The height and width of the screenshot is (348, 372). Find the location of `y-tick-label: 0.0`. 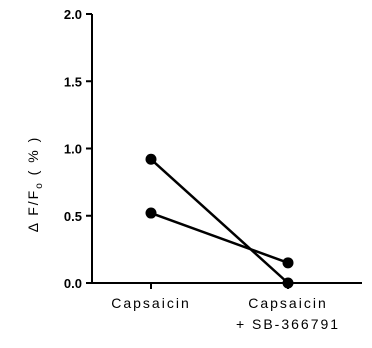

y-tick-label: 0.0 is located at coordinates (73, 283).